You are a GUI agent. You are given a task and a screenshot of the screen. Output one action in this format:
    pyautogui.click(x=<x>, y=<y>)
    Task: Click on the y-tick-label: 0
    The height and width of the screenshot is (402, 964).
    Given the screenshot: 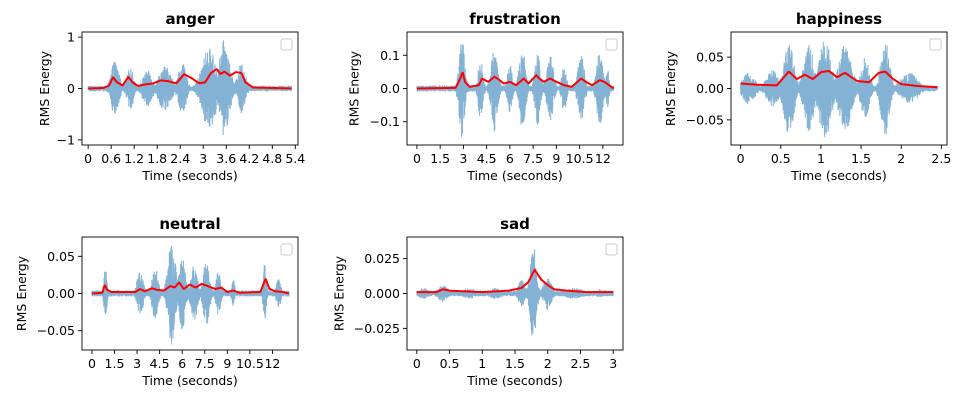 What is the action you would take?
    pyautogui.click(x=71, y=88)
    